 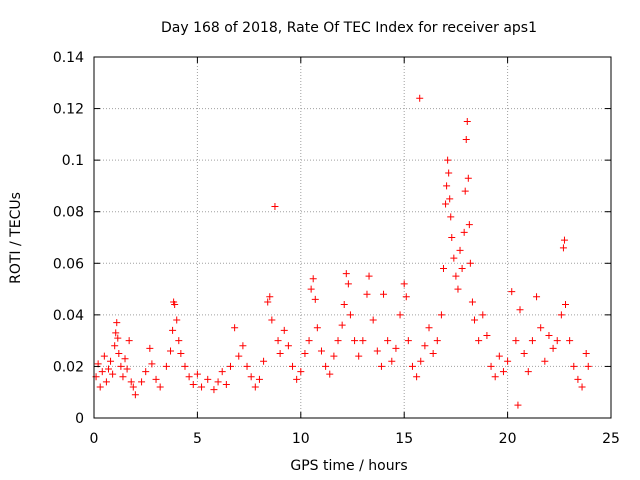 I want to click on y-tick-label: 0.04, so click(x=68, y=316).